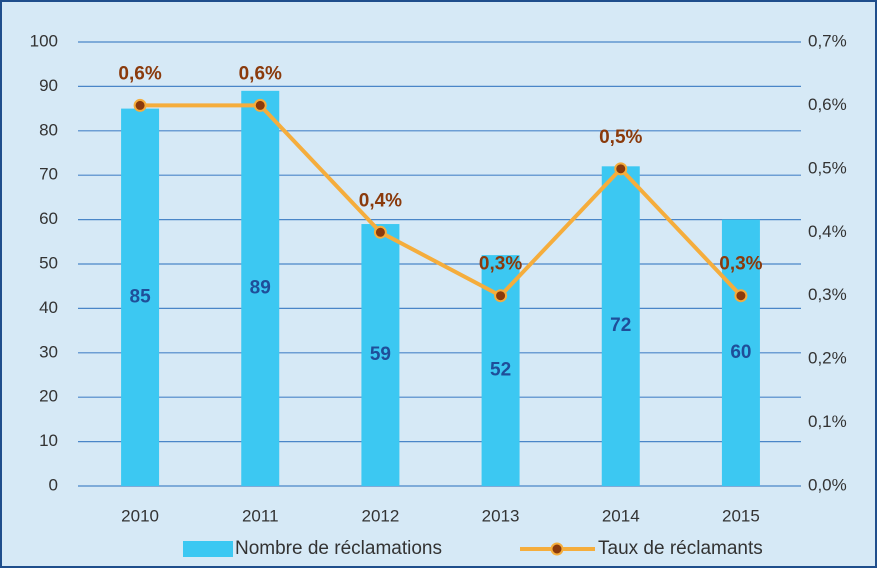 The width and height of the screenshot is (877, 568). I want to click on x-tick-label: 2014, so click(621, 515).